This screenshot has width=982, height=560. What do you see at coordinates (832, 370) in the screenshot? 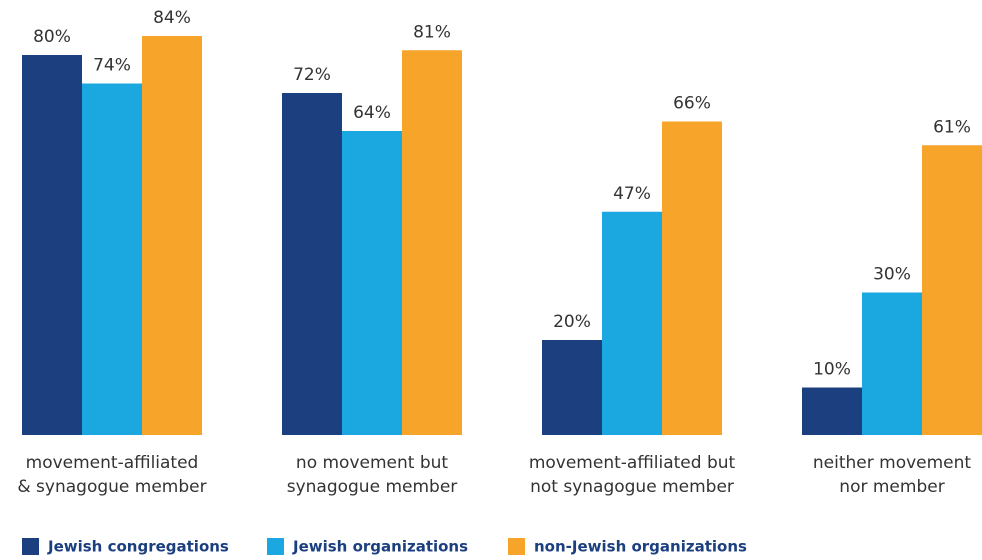
I see `data-label: 10%` at bounding box center [832, 370].